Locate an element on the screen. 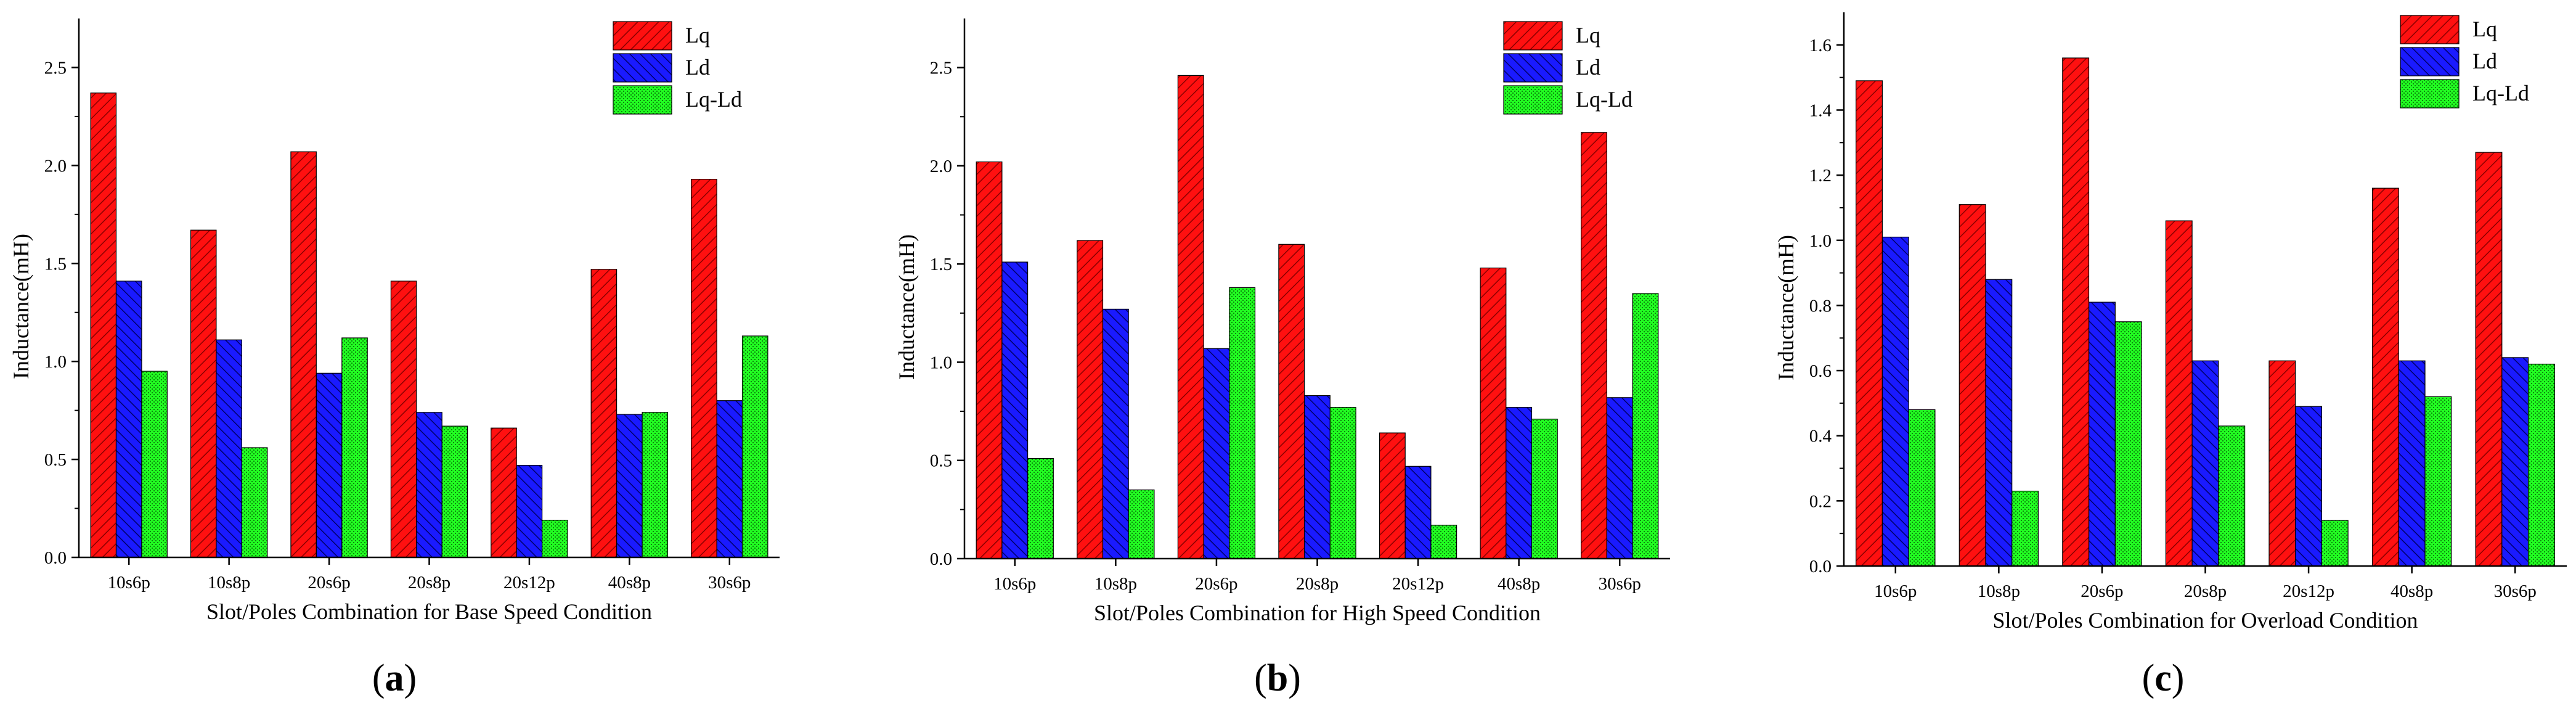  legend-swatch-ld is located at coordinates (2430, 61).